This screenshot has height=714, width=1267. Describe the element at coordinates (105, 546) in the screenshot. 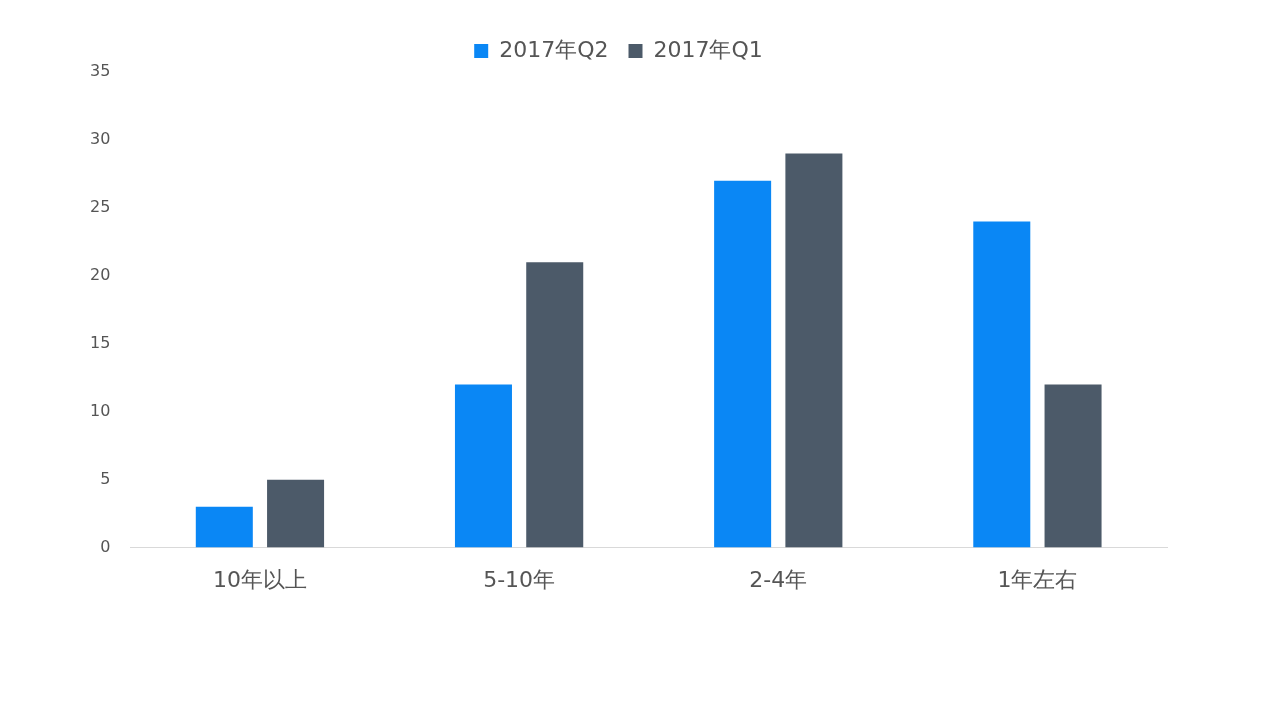

I see `y-tick-label: 0` at that location.